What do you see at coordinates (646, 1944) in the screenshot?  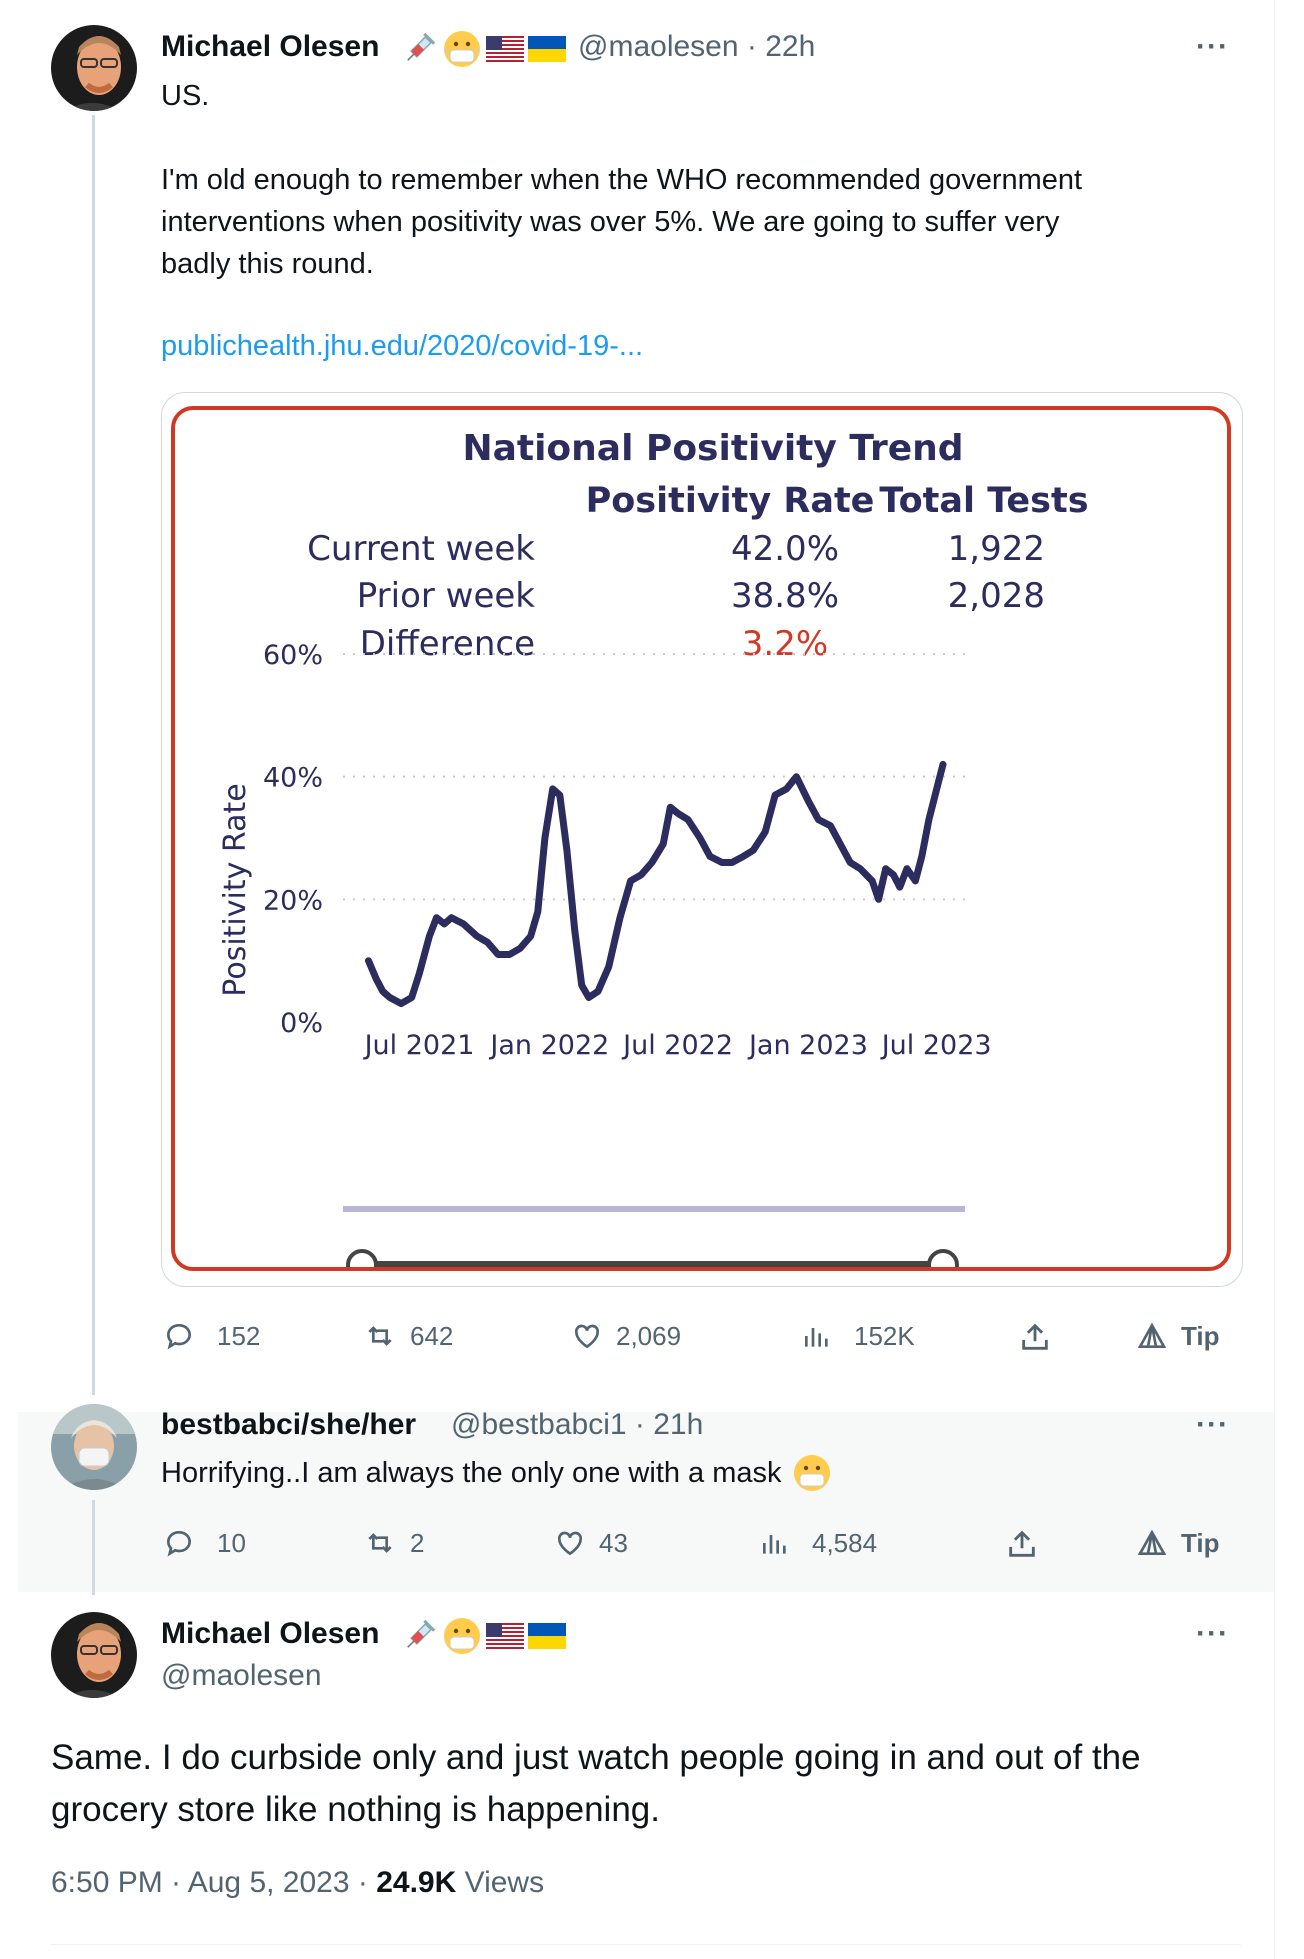 I see `divider` at bounding box center [646, 1944].